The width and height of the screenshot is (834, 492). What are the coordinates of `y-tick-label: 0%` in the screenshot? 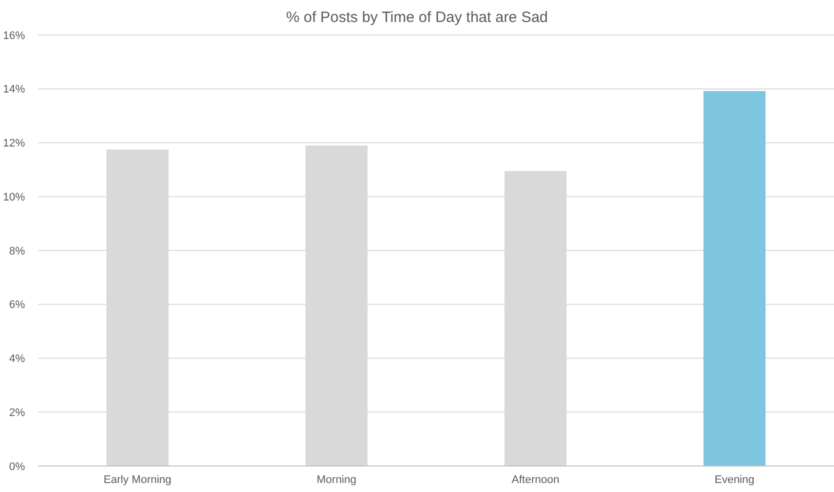 It's located at (17, 466).